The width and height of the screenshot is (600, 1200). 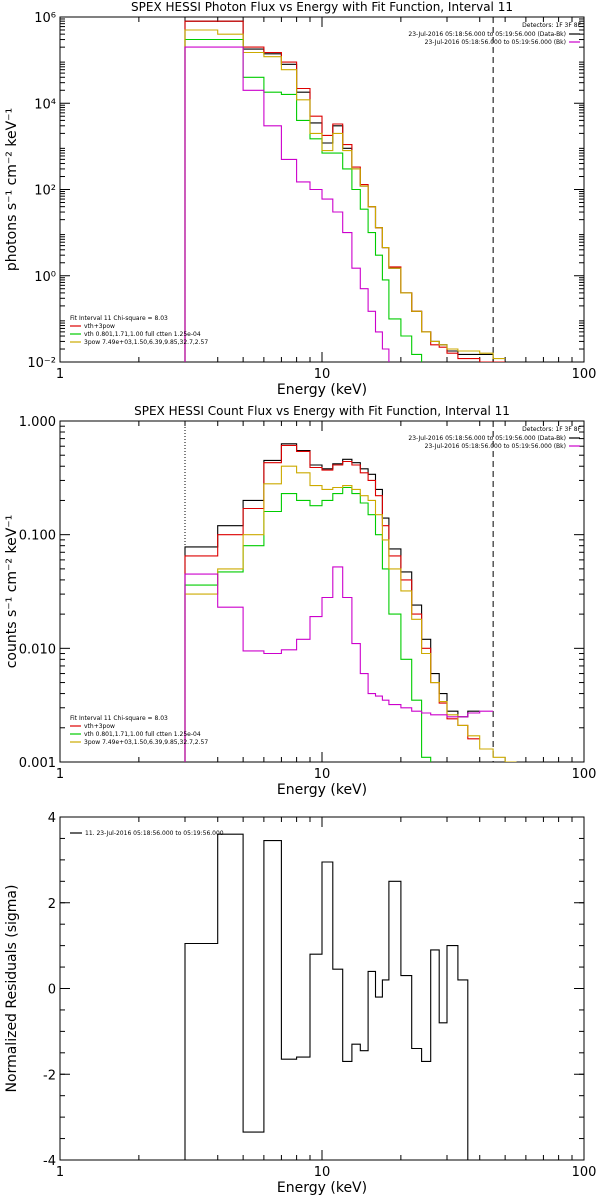 What do you see at coordinates (52, 818) in the screenshot?
I see `y-tick-label: 4` at bounding box center [52, 818].